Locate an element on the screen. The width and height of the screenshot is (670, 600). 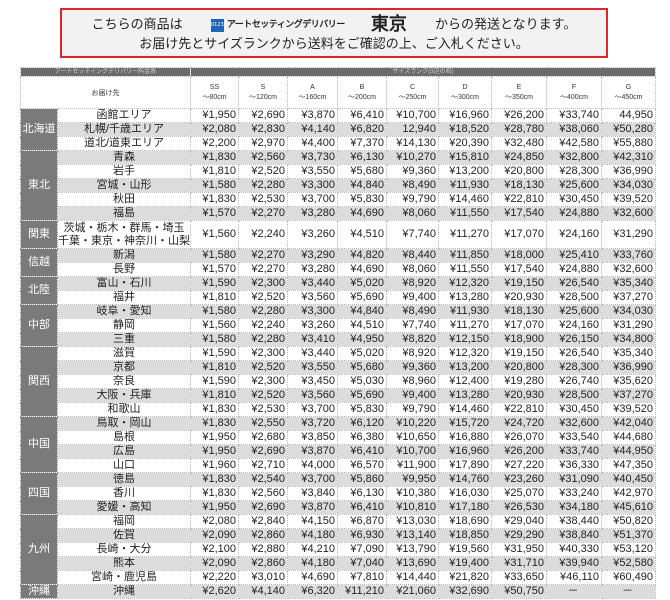
price-d: ¥19,400 is located at coordinates (465, 563).